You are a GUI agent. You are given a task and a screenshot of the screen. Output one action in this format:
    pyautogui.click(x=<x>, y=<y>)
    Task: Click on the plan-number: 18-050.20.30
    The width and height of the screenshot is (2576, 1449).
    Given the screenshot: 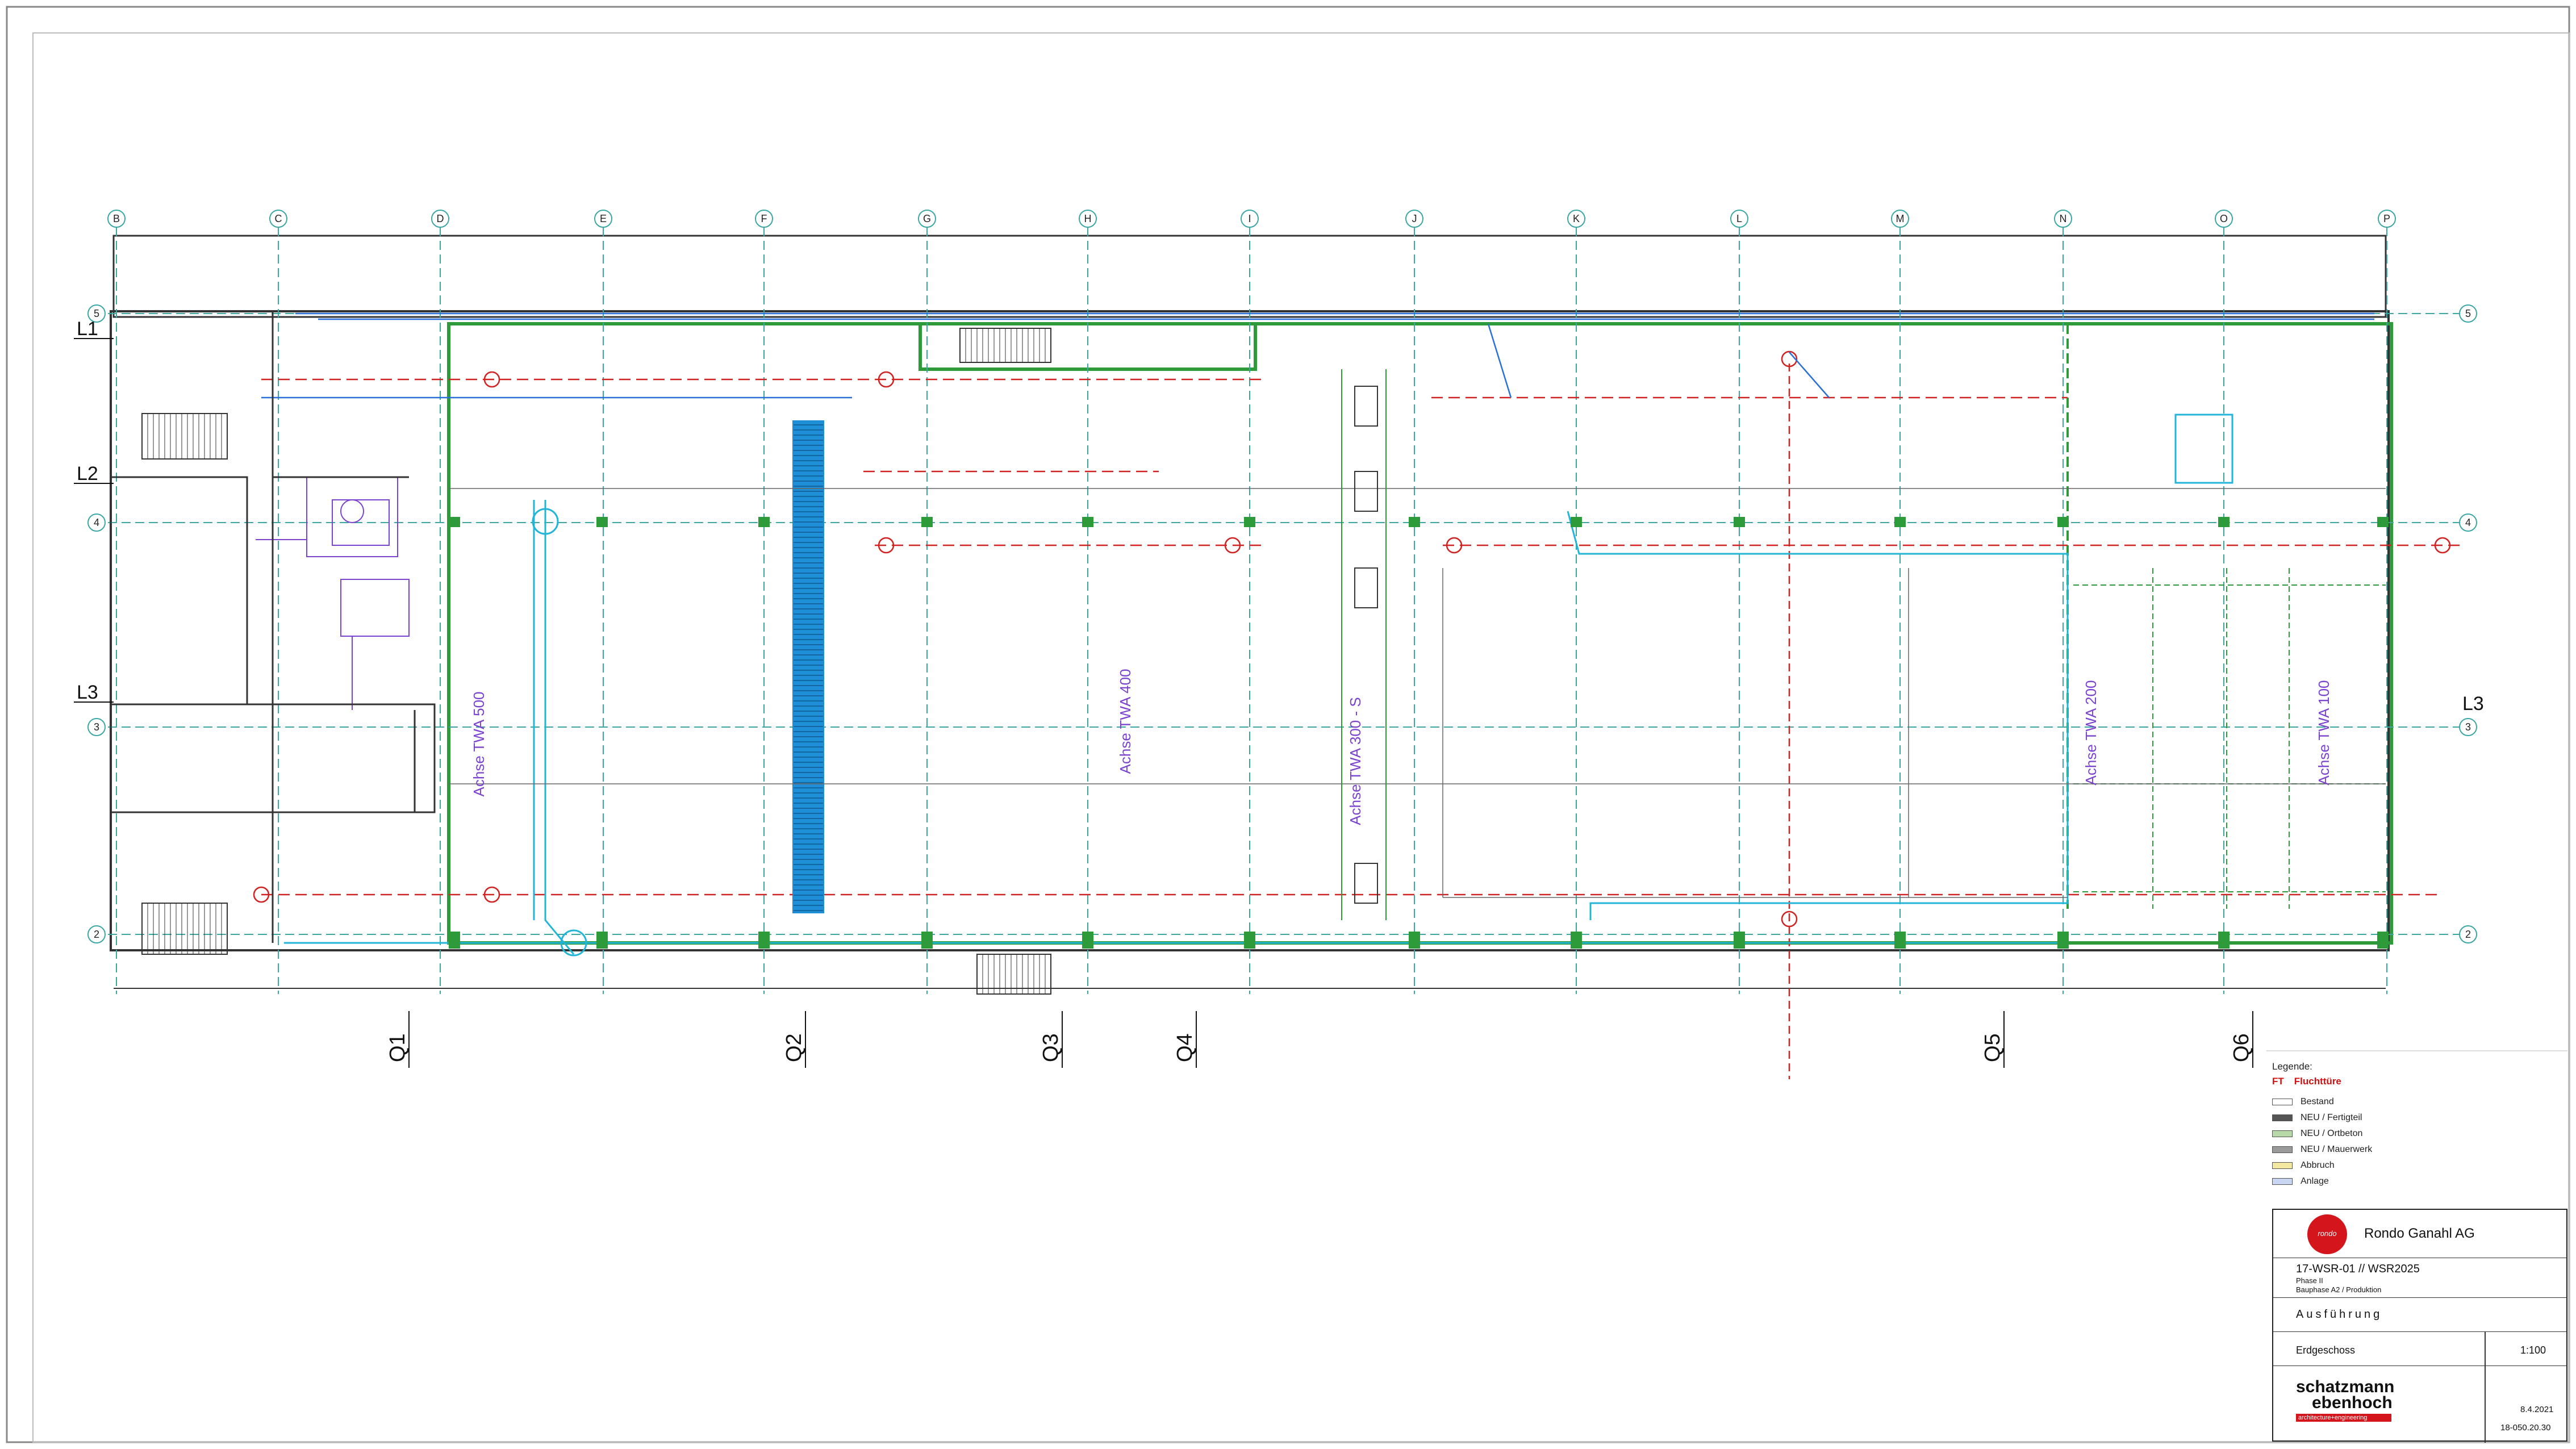 What is the action you would take?
    pyautogui.click(x=2525, y=1428)
    